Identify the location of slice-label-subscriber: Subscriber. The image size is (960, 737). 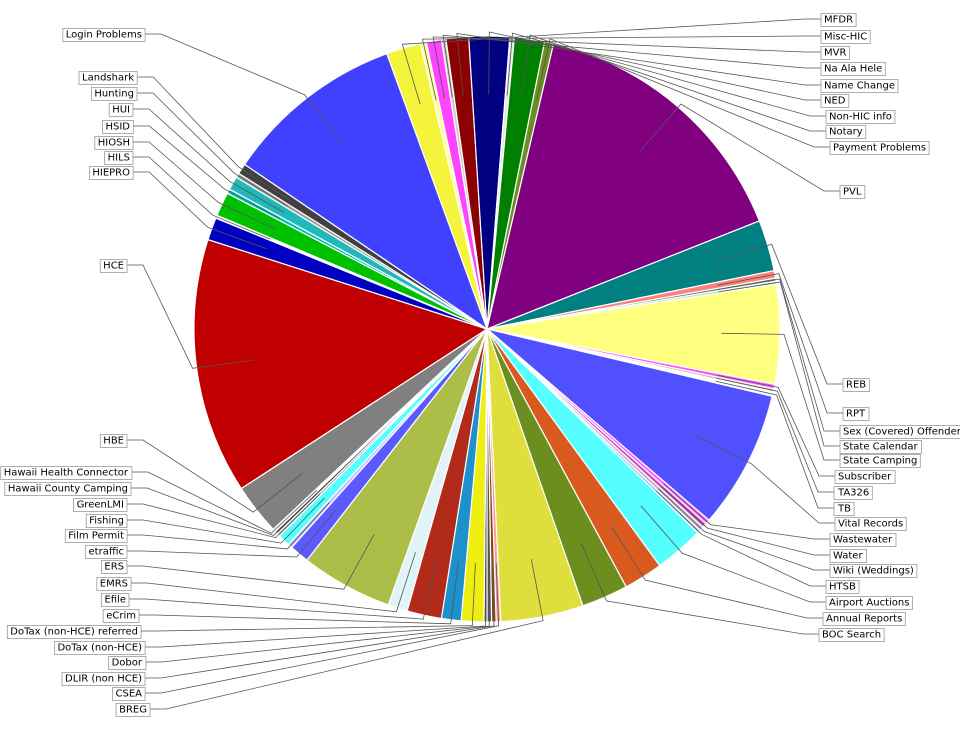
(865, 477).